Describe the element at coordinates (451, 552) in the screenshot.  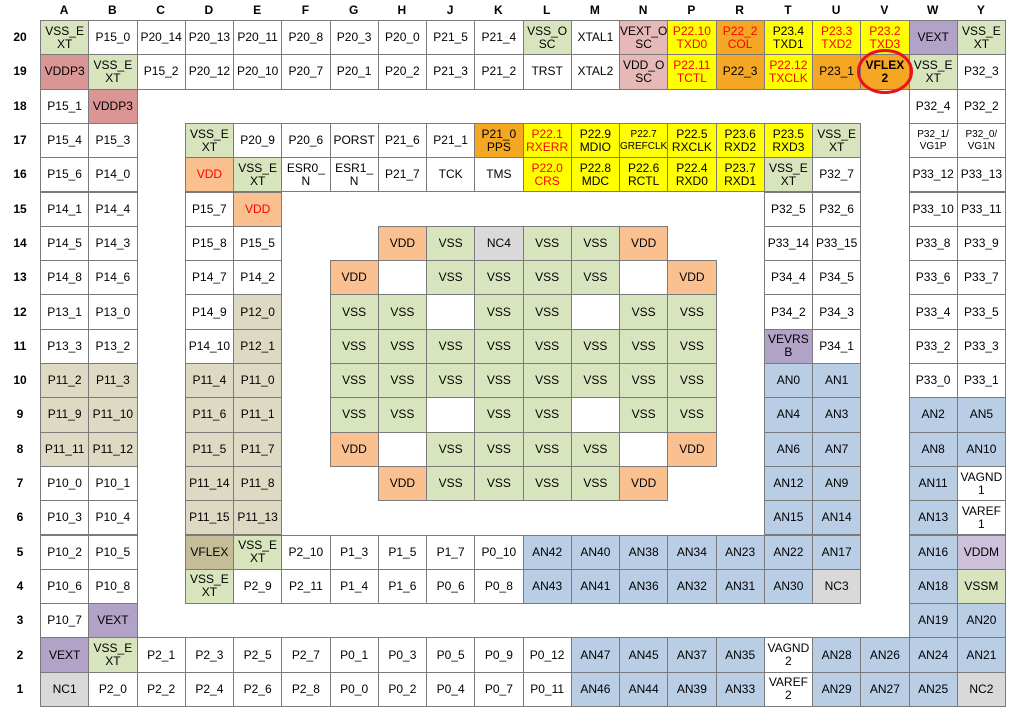
I see `pin-cell: P1_7` at that location.